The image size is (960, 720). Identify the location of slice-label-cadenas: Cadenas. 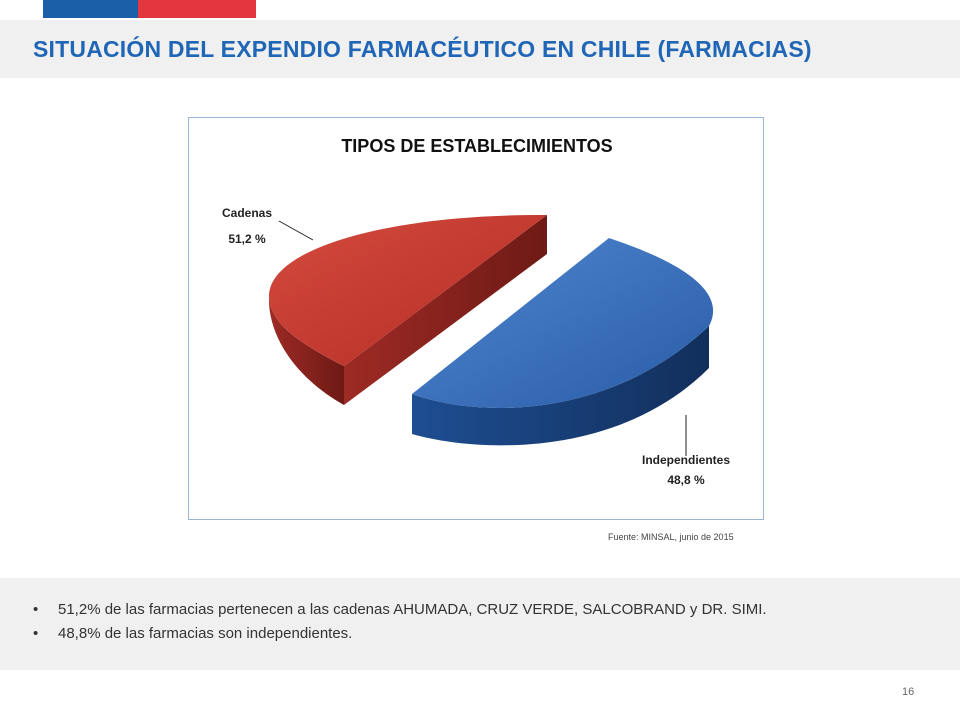
(247, 213).